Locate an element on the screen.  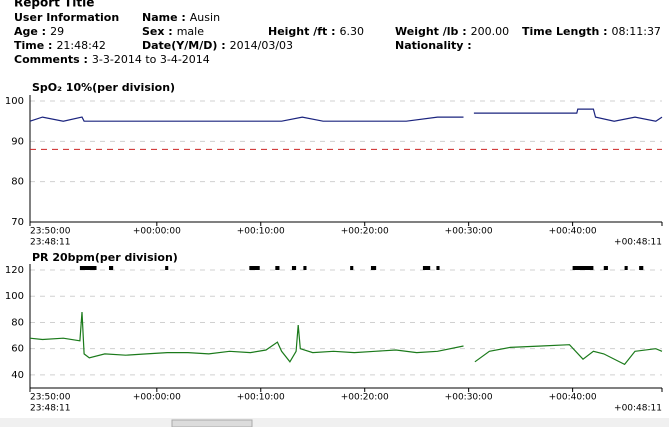
field-label: Height /ft : is located at coordinates (302, 31).